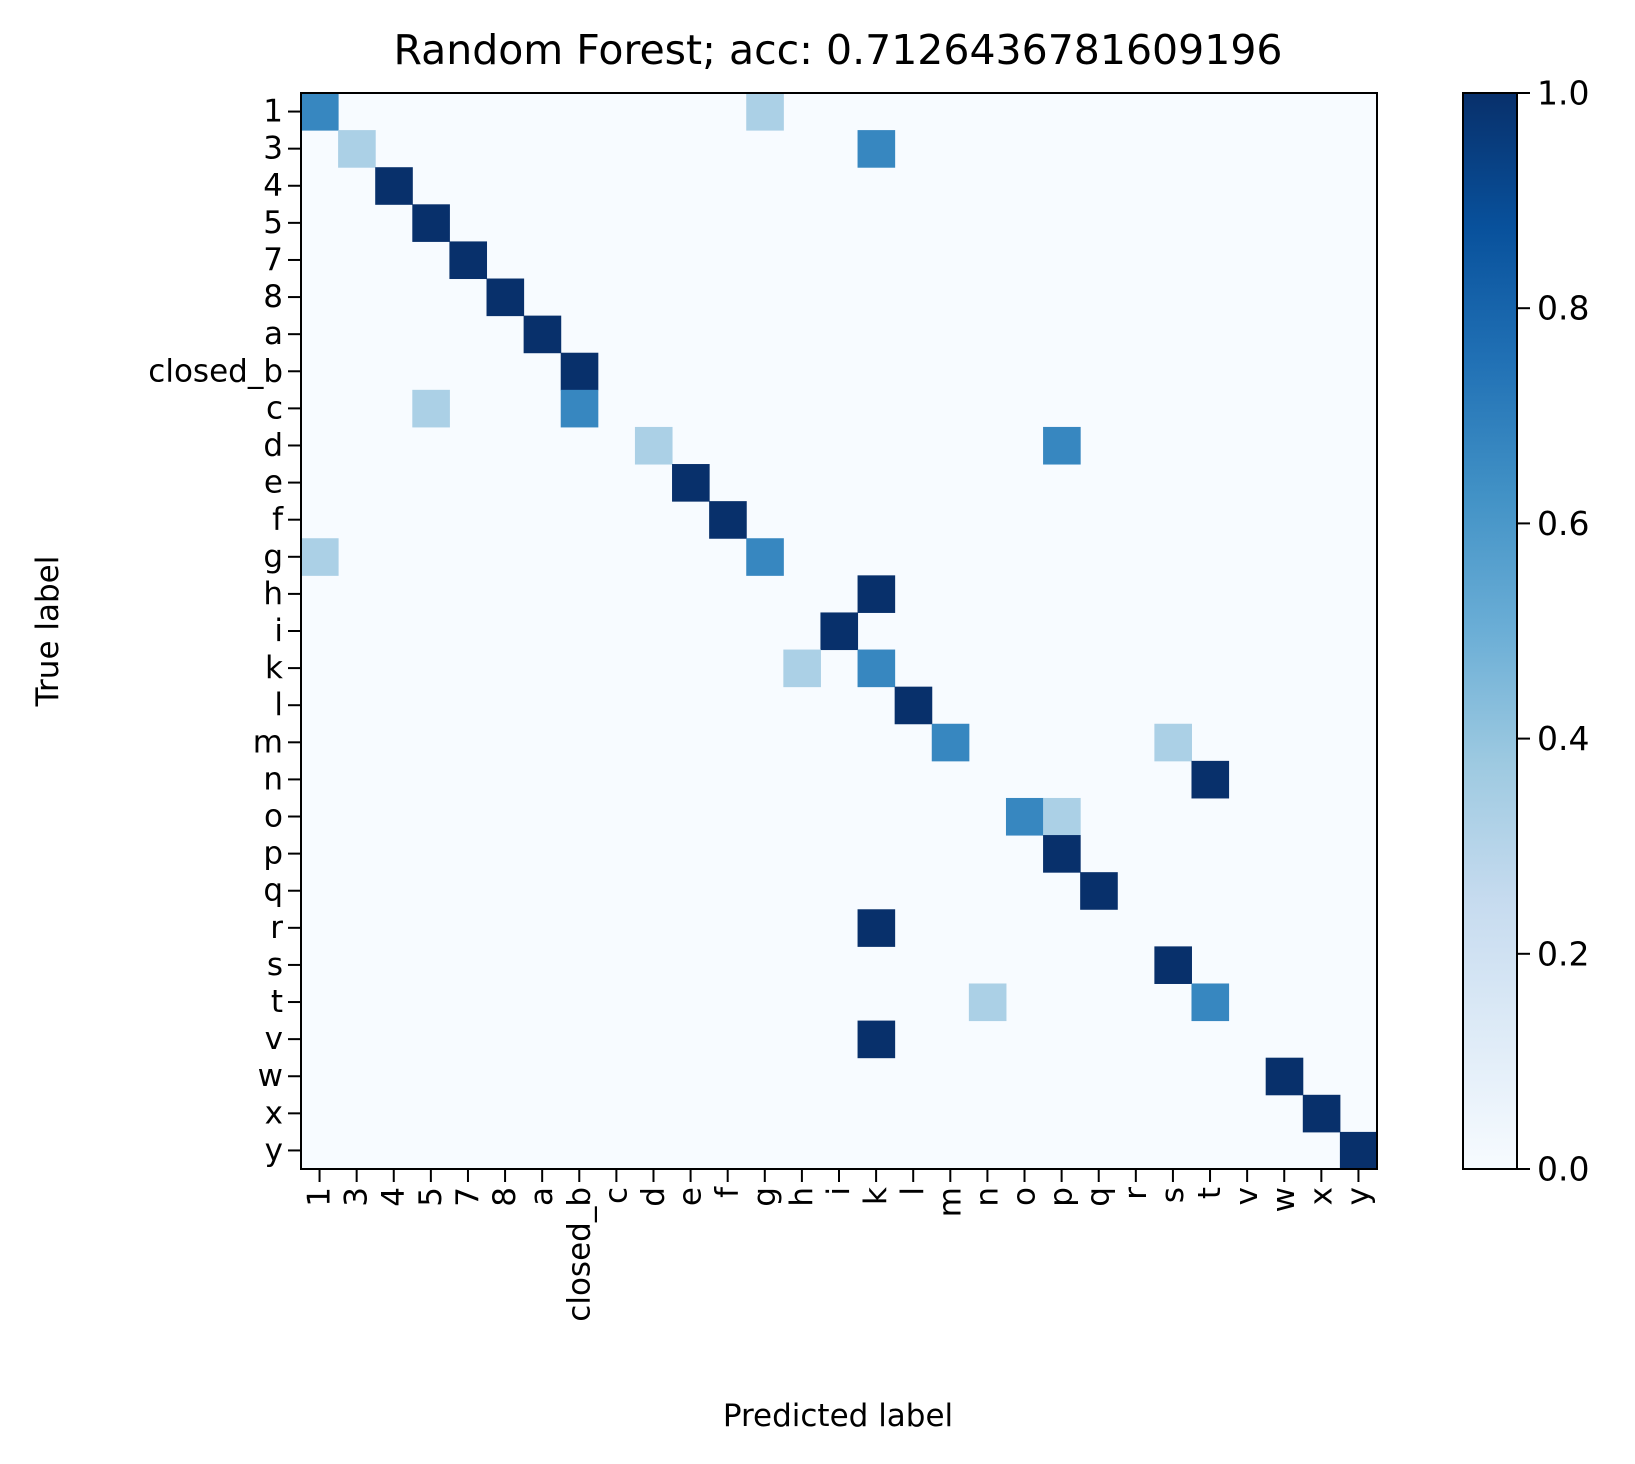  What do you see at coordinates (1173, 1195) in the screenshot?
I see `x-tick-label: s` at bounding box center [1173, 1195].